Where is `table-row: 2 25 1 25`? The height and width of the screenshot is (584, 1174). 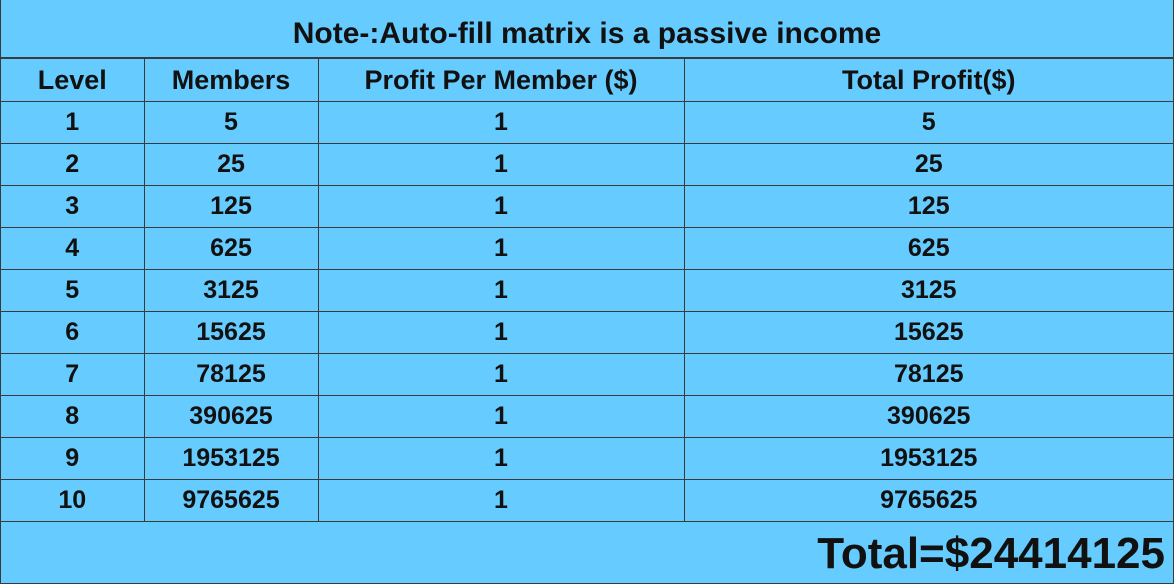 table-row: 2 25 1 25 is located at coordinates (587, 164).